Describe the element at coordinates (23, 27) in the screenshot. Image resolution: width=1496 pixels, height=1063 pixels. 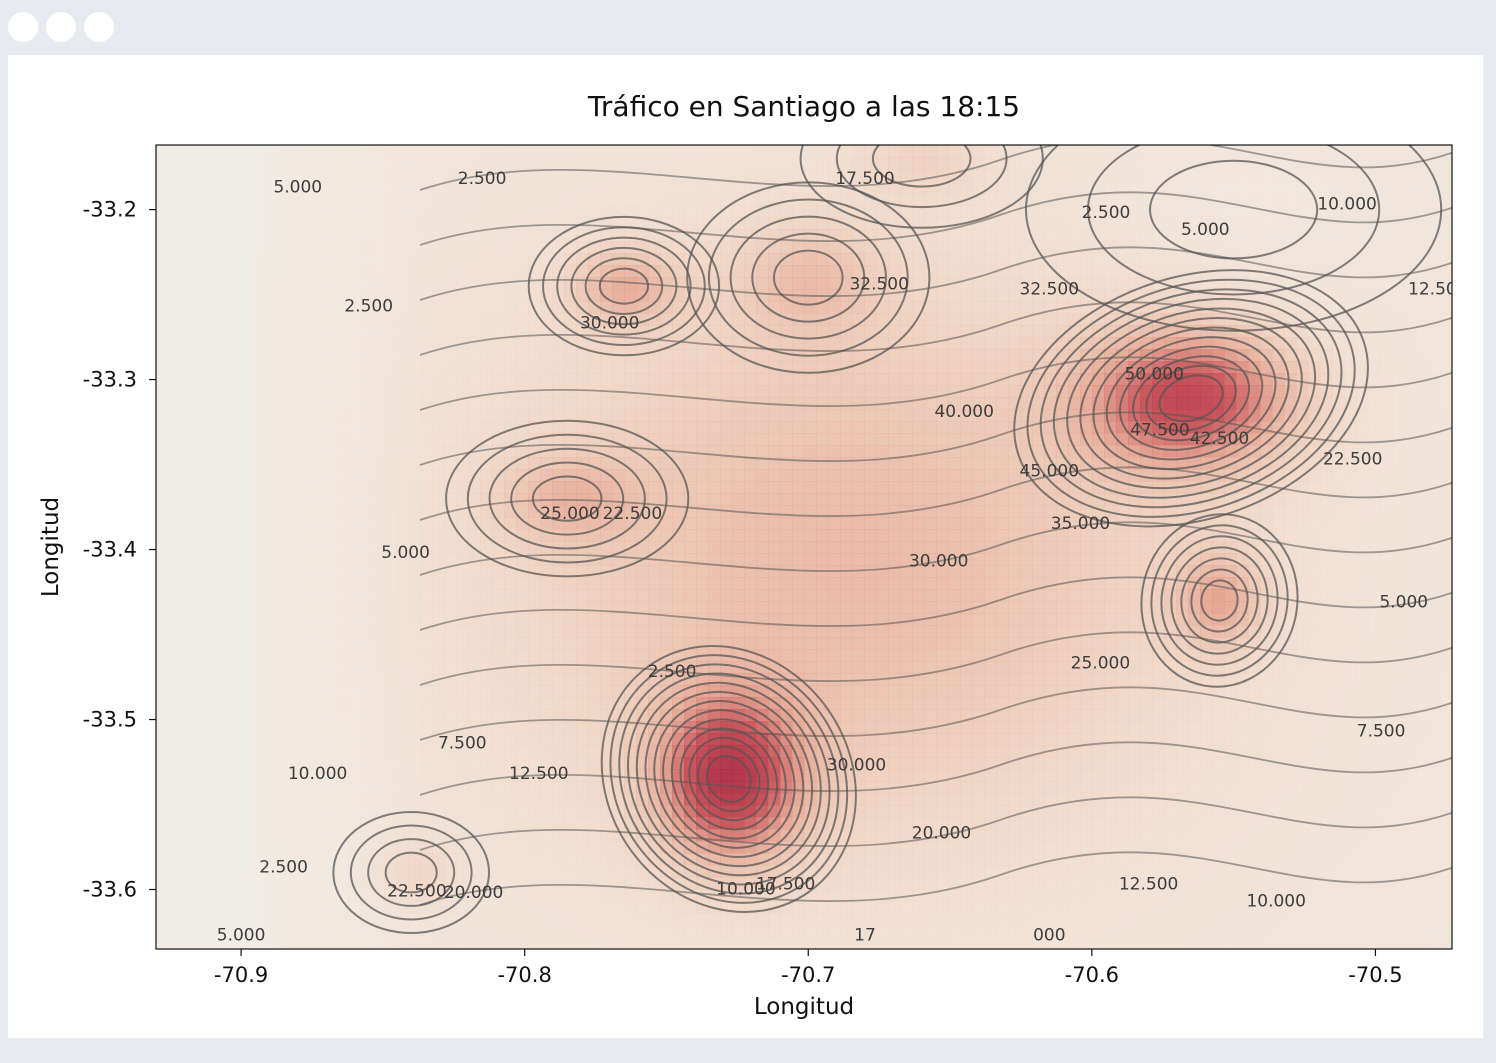
I see `window-close-dot` at that location.